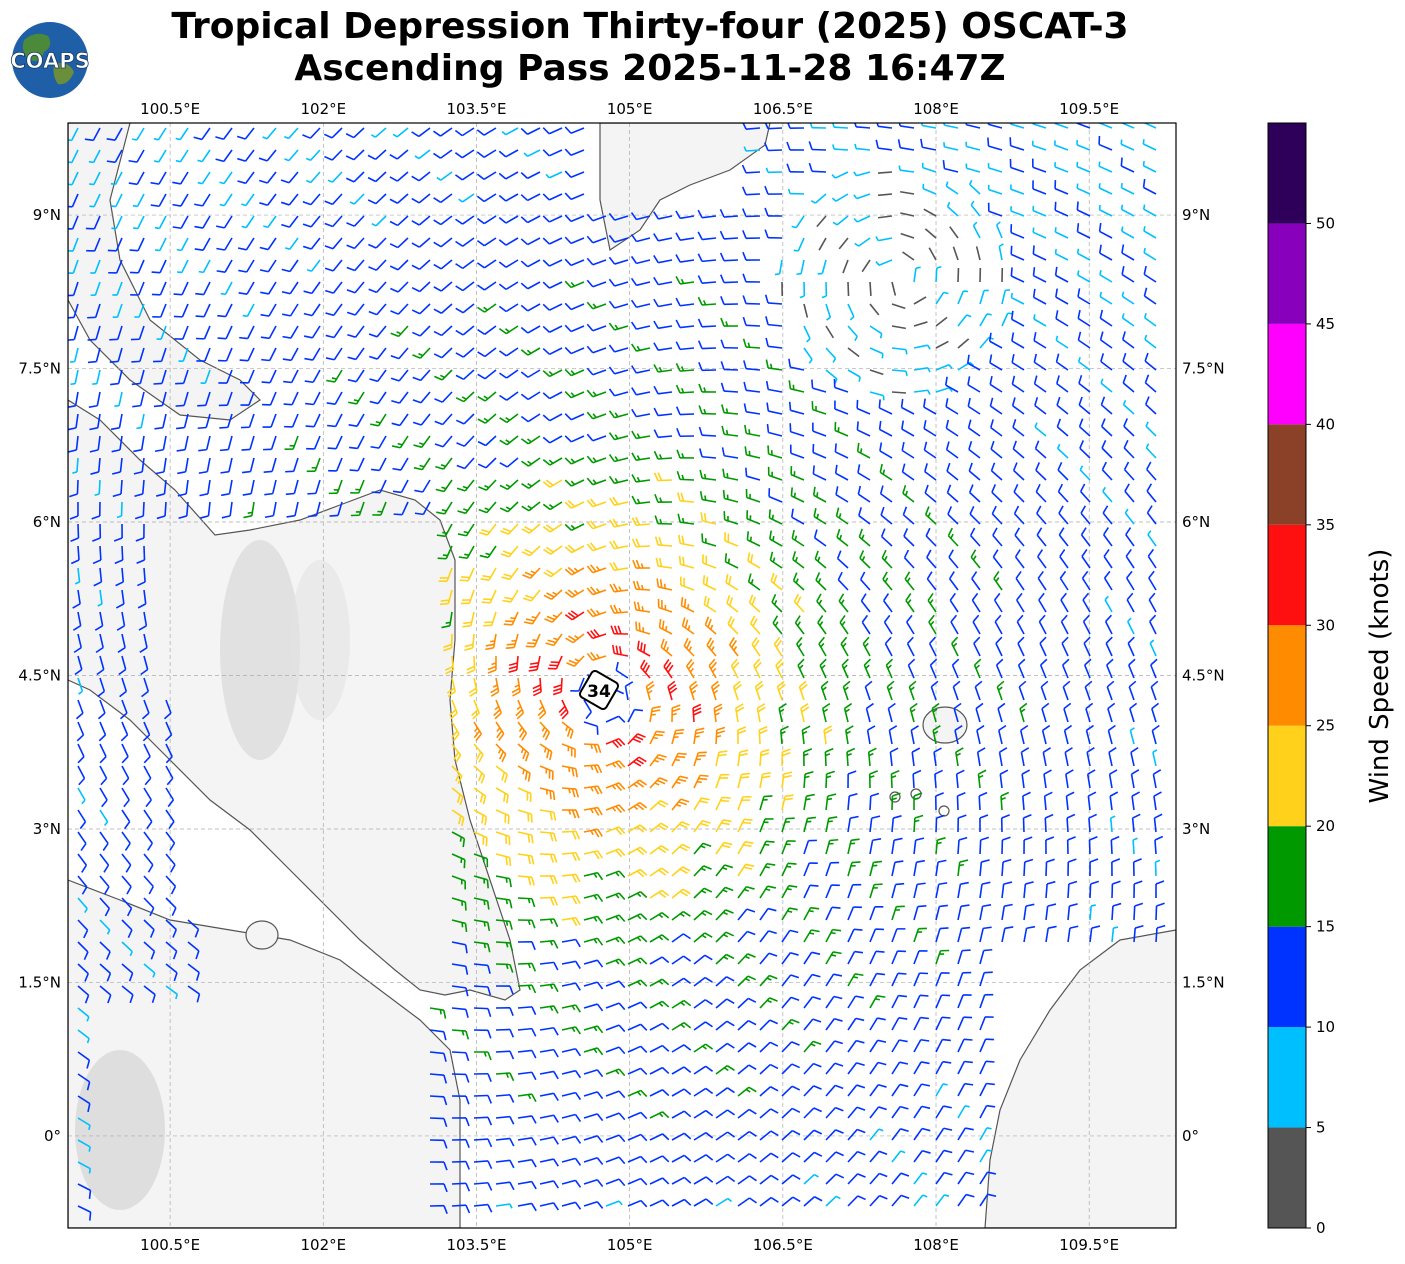  What do you see at coordinates (262, 935) in the screenshot?
I see `island` at bounding box center [262, 935].